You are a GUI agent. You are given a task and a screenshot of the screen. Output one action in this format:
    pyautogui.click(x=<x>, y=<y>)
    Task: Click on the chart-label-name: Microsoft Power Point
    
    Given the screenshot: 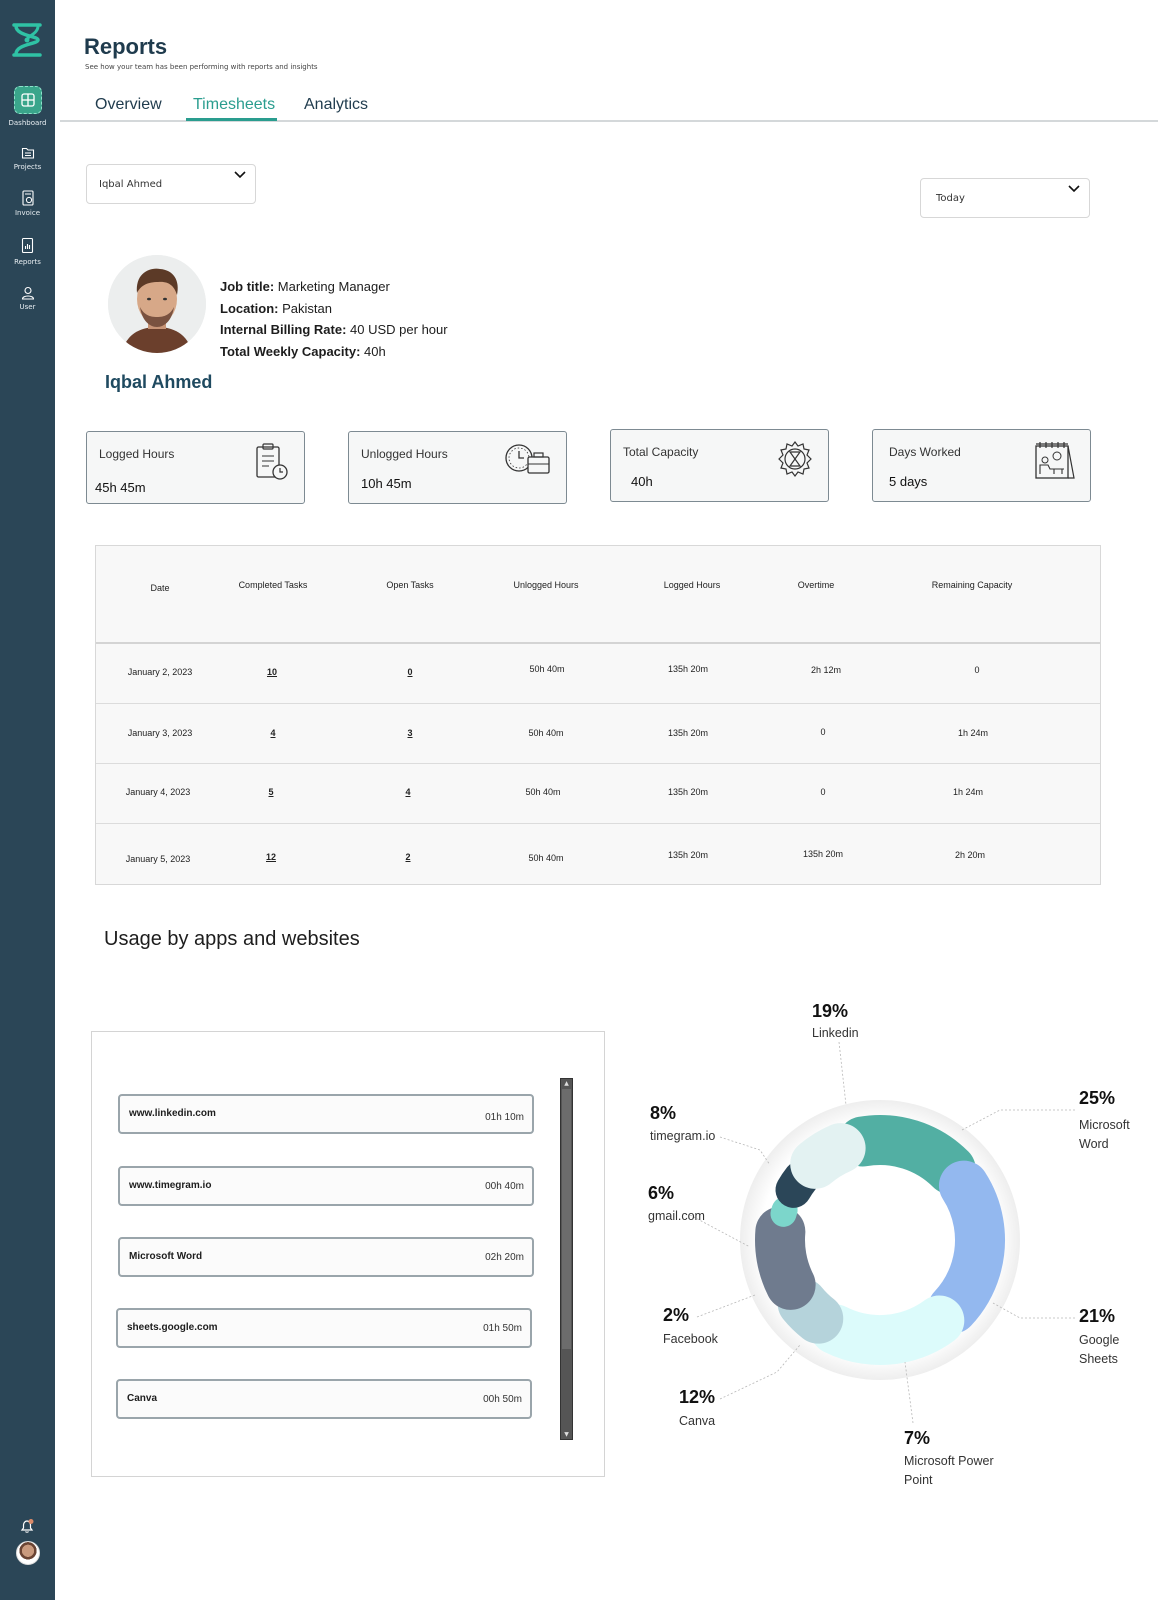 What is the action you would take?
    pyautogui.click(x=949, y=1470)
    